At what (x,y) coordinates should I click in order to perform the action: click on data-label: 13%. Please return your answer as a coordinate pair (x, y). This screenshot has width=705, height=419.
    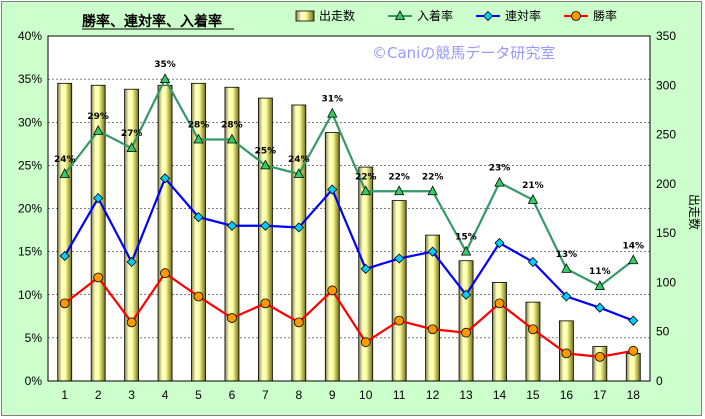
    Looking at the image, I should click on (567, 255).